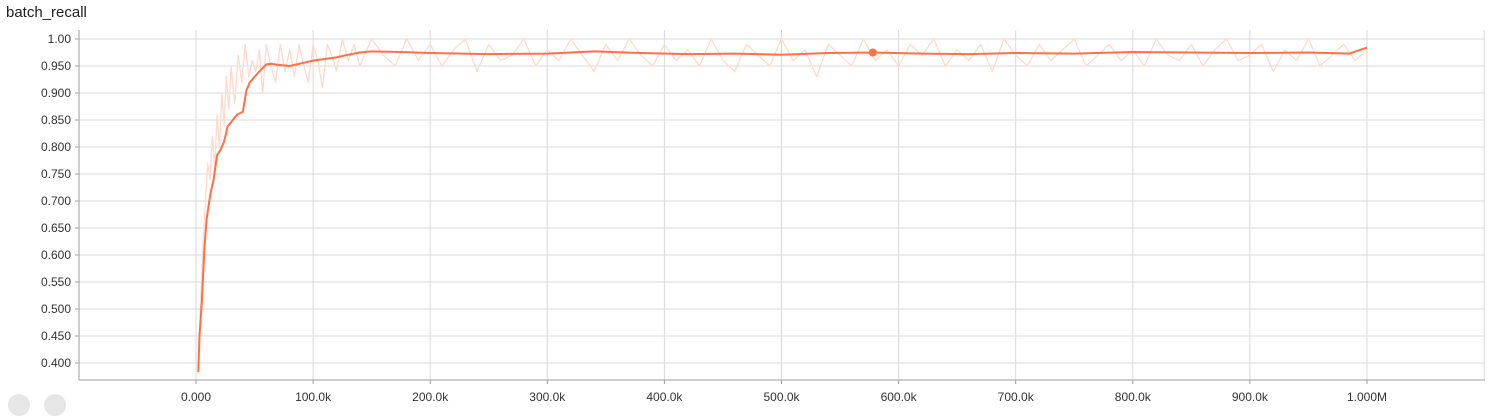 This screenshot has height=416, width=1502. Describe the element at coordinates (56, 309) in the screenshot. I see `y-tick-label: 0.500` at that location.